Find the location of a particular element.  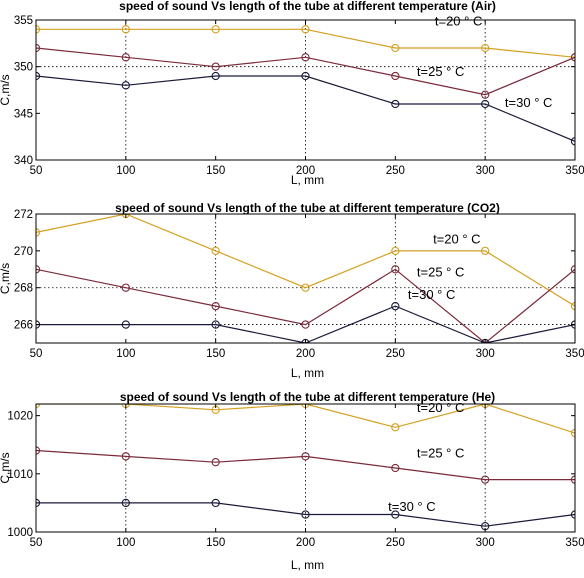

y-tick-label: 1010 is located at coordinates (20, 475).